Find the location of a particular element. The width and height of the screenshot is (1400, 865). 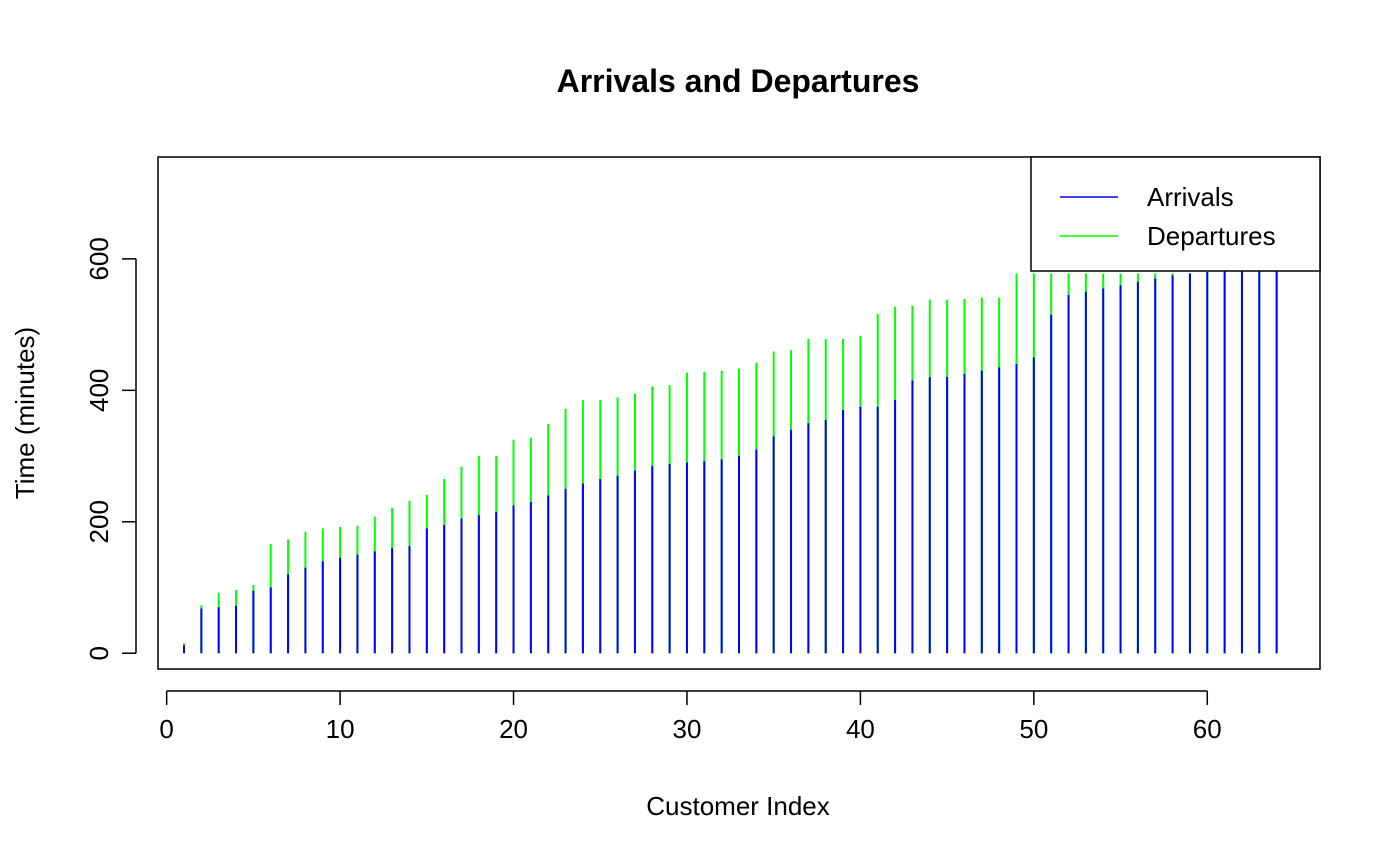

x-axis: 0 10 20 30 40 50 60 is located at coordinates (690, 717).